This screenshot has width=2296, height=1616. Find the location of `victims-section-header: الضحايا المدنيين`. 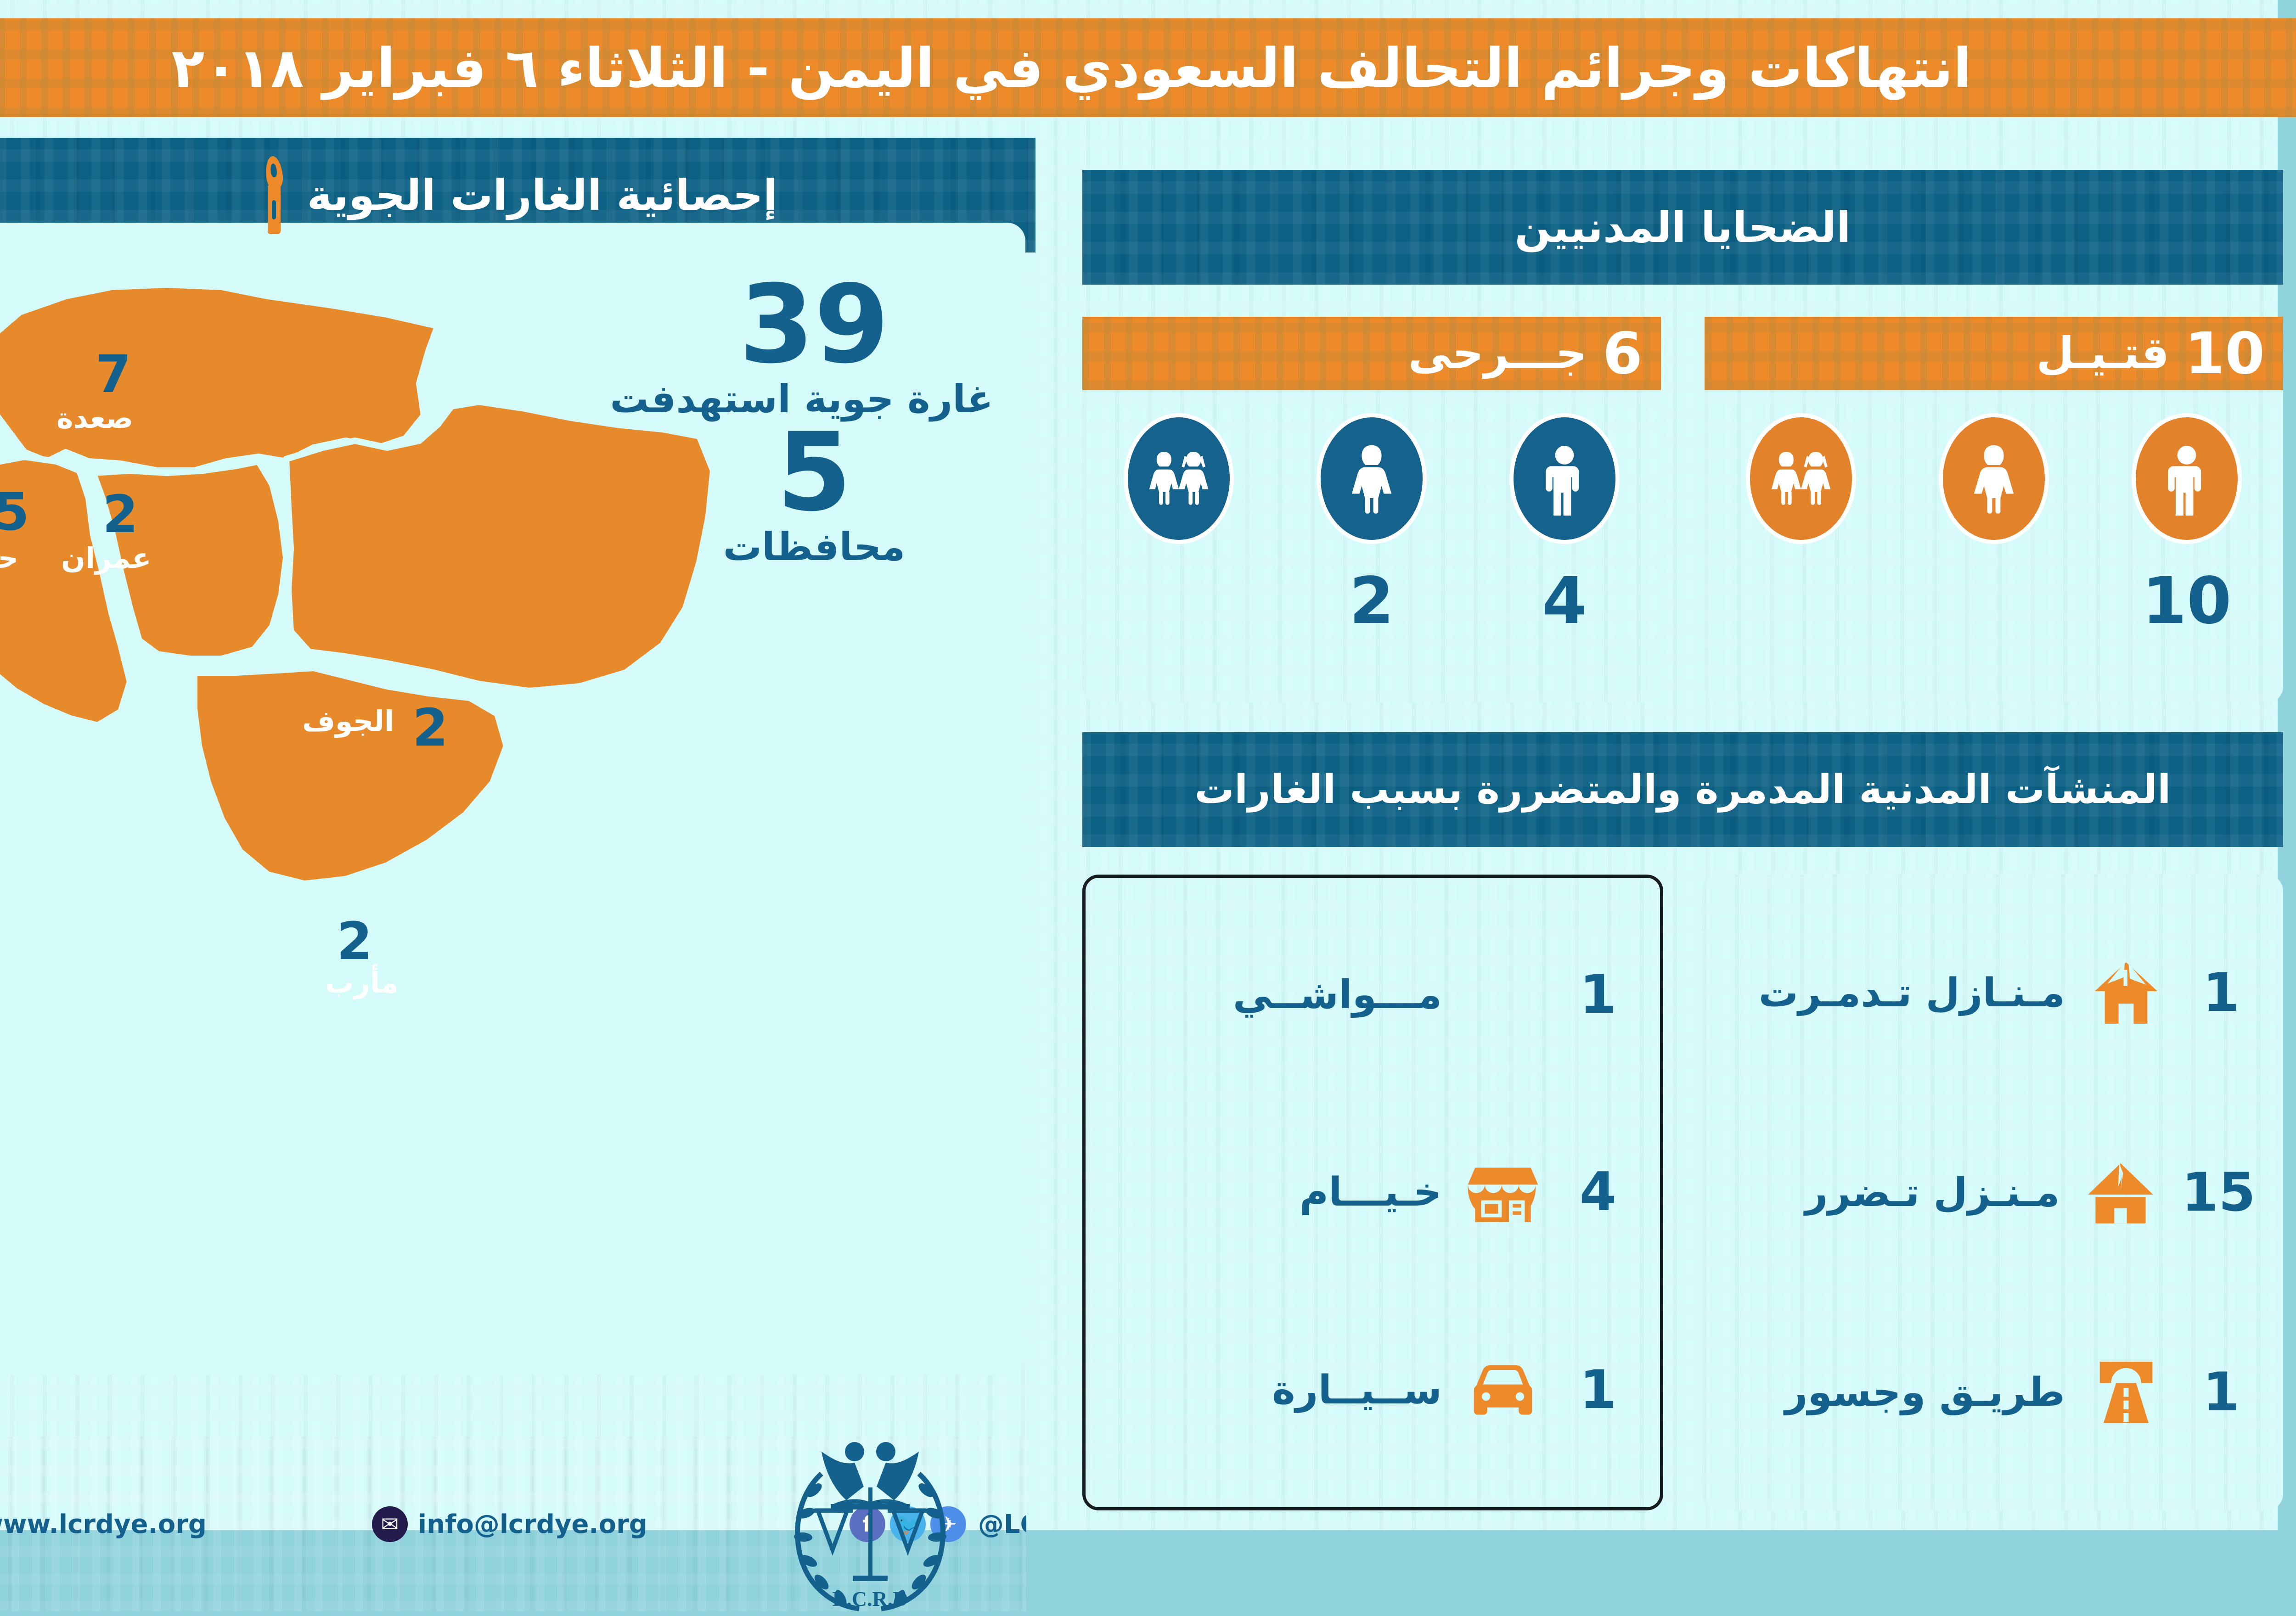

victims-section-header: الضحايا المدنيين is located at coordinates (1682, 228).